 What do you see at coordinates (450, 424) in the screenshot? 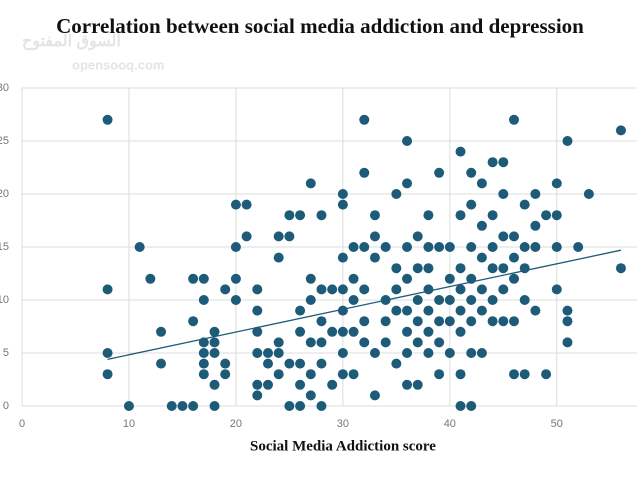
I see `x-tick-label: 40` at bounding box center [450, 424].